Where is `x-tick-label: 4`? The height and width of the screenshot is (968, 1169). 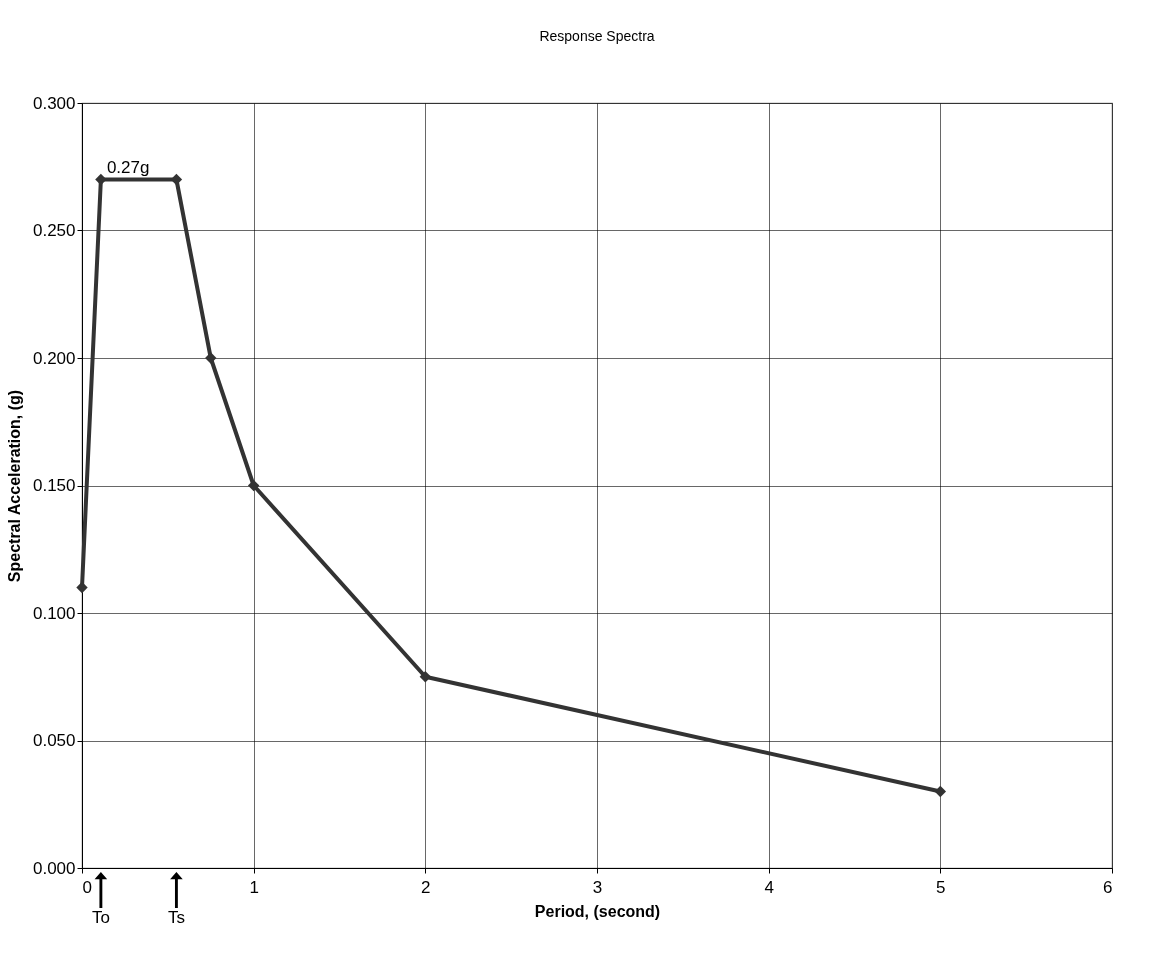
x-tick-label: 4 is located at coordinates (769, 887).